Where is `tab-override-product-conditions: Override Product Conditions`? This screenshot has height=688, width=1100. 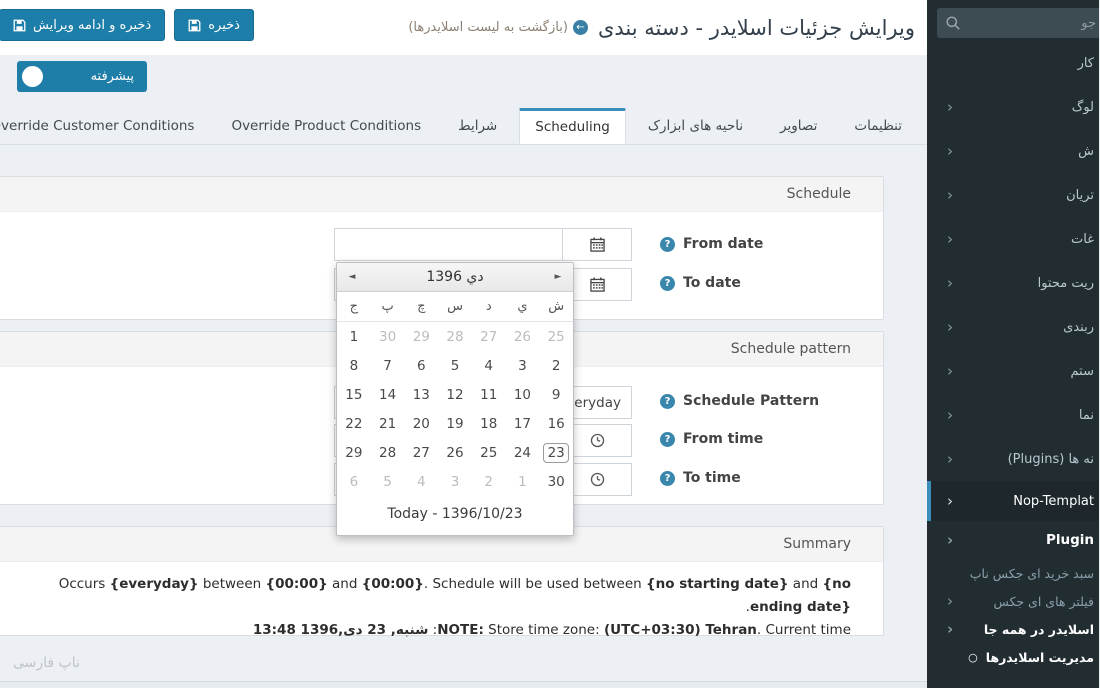 tab-override-product-conditions: Override Product Conditions is located at coordinates (327, 126).